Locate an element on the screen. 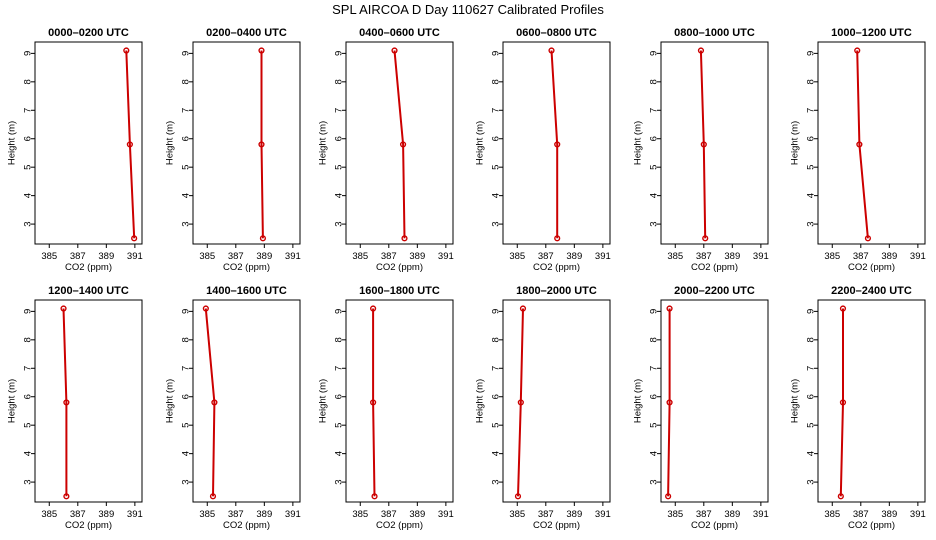 The height and width of the screenshot is (540, 936). panel-title: 2200–2400 UTC is located at coordinates (871, 291).